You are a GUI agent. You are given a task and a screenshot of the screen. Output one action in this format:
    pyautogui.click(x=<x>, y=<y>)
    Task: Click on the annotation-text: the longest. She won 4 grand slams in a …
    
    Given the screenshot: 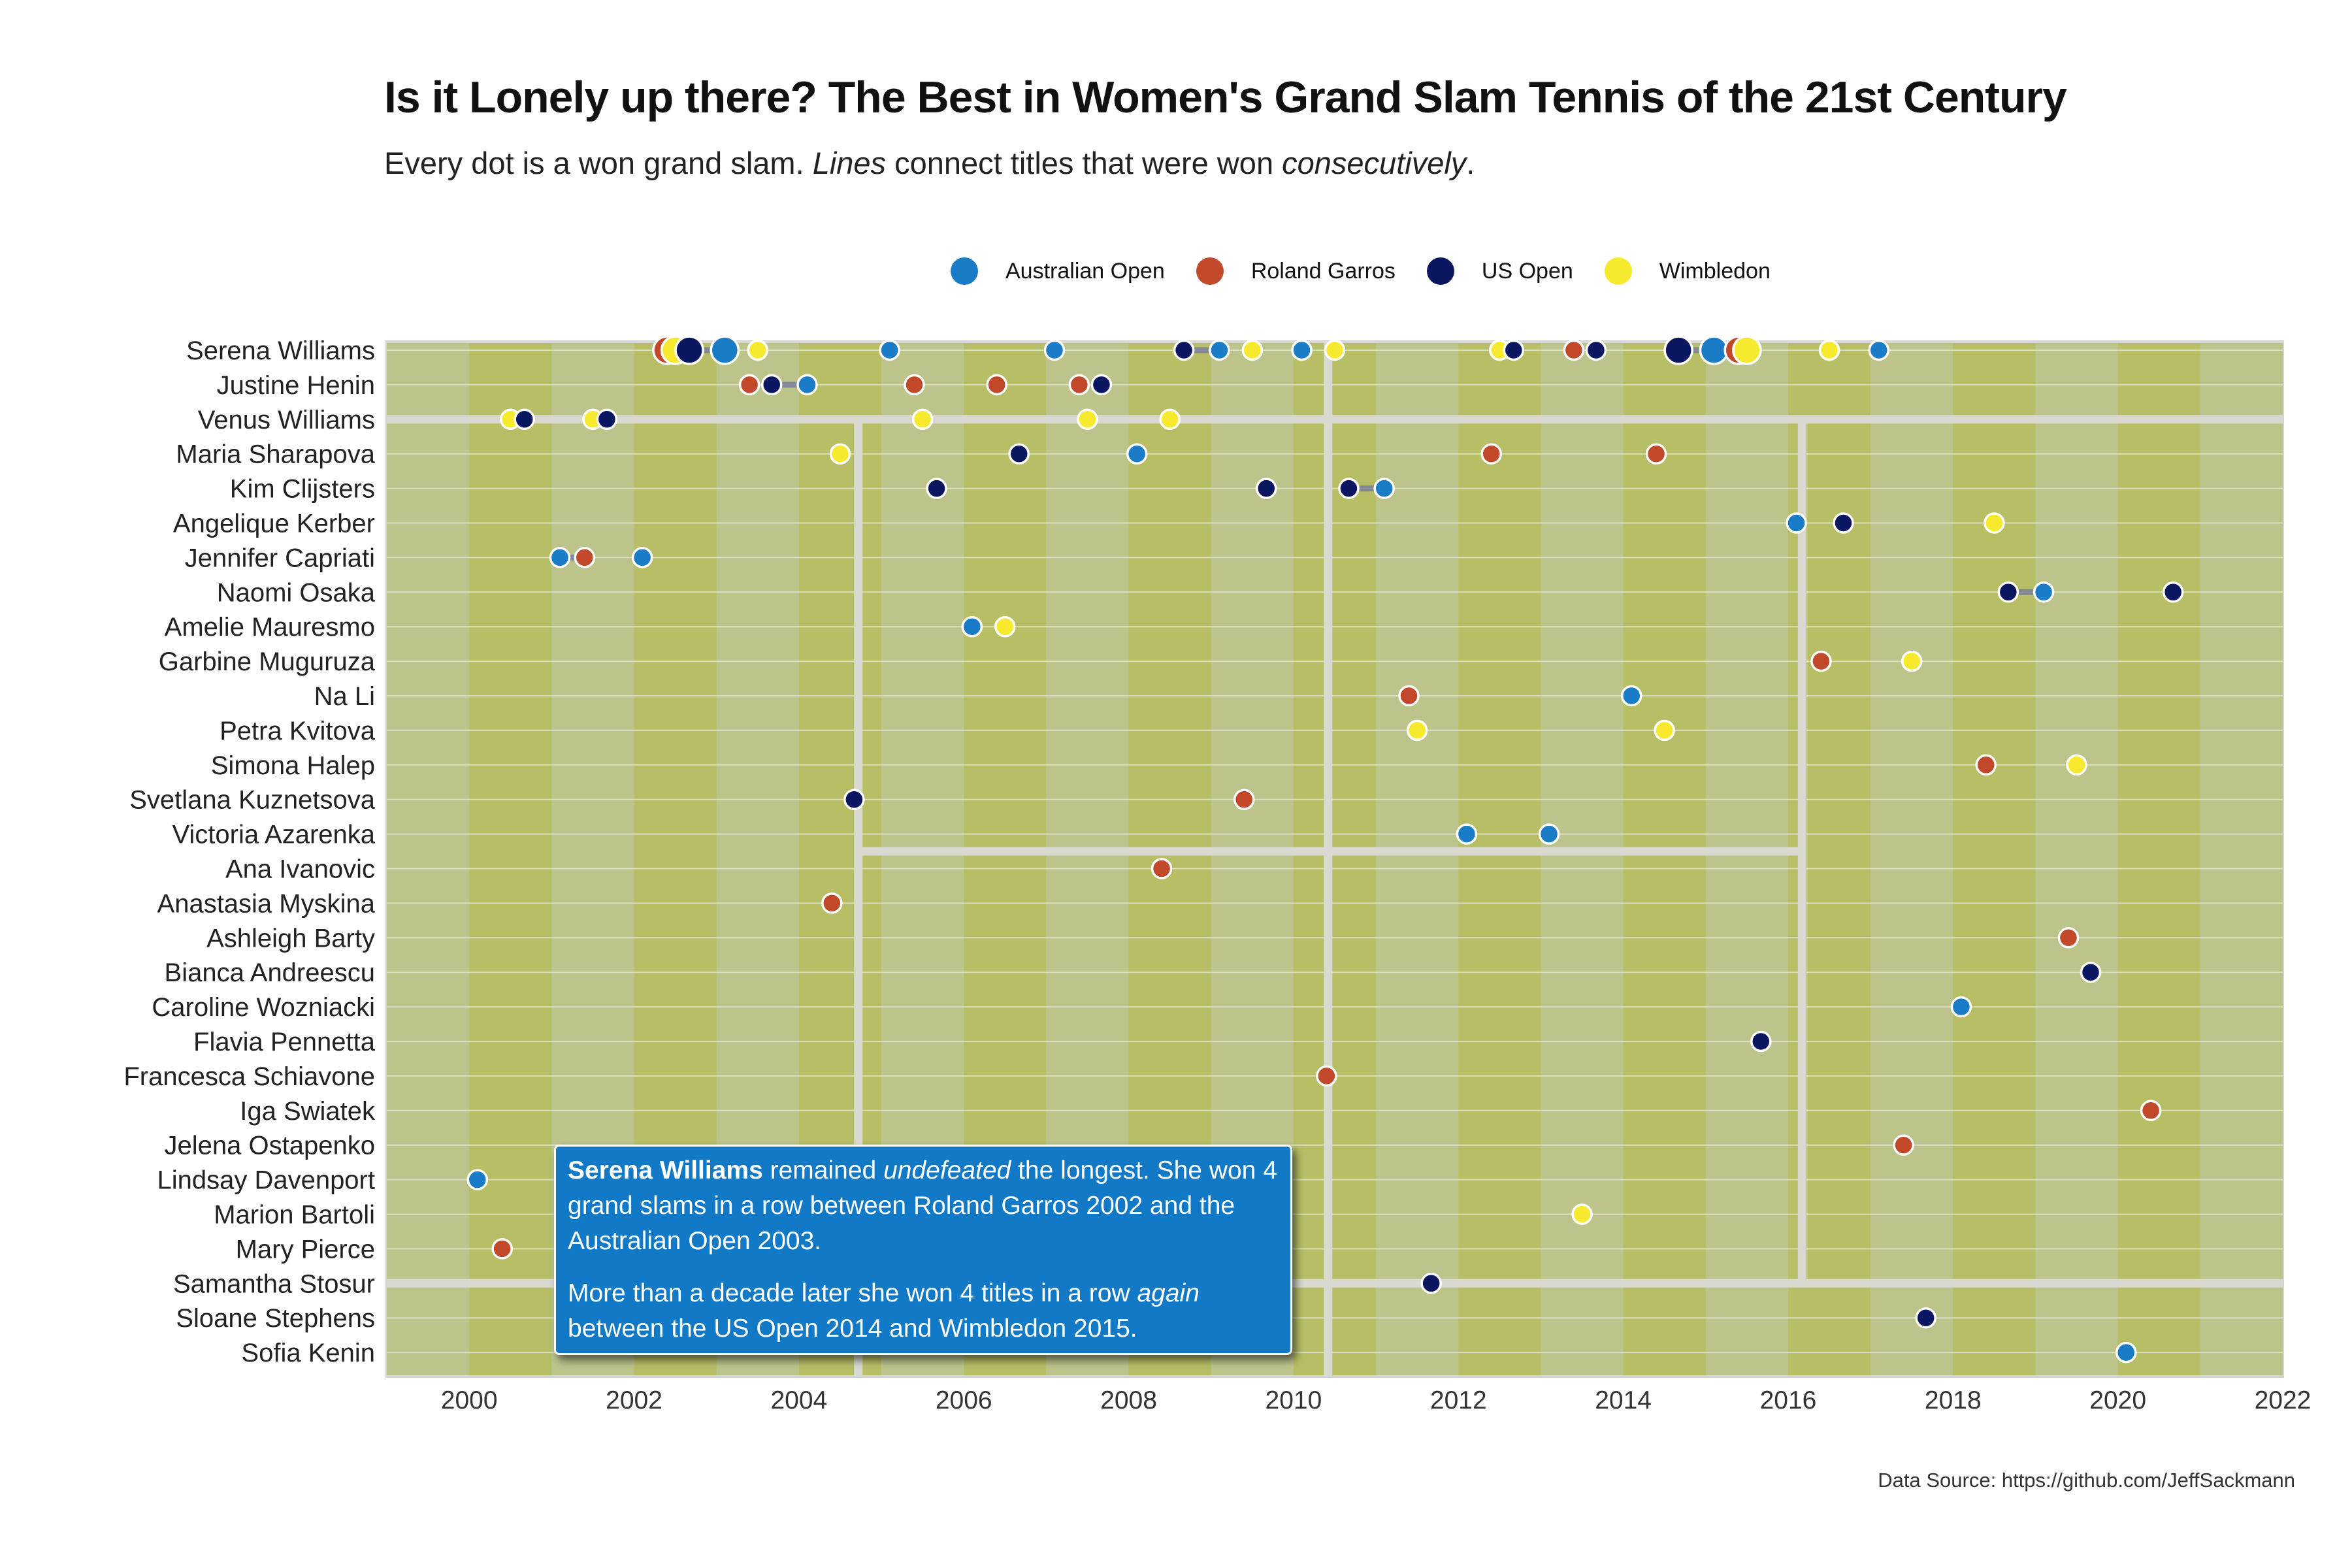 What is the action you would take?
    pyautogui.click(x=922, y=1205)
    